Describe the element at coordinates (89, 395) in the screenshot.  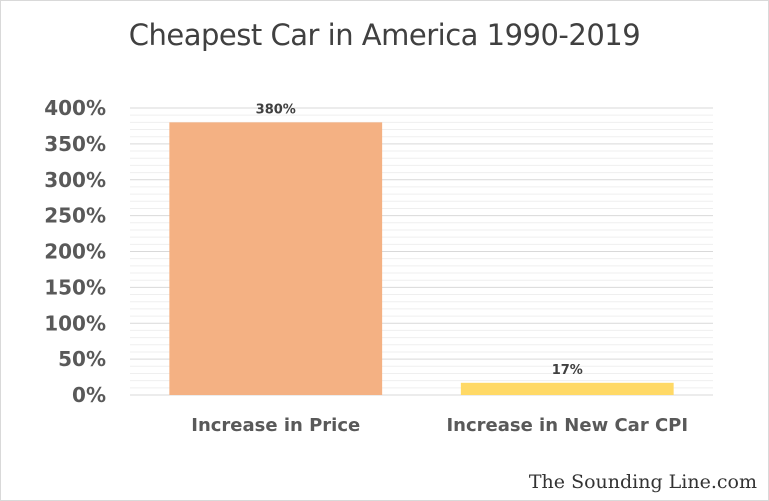
I see `y-tick-label: 0%` at that location.